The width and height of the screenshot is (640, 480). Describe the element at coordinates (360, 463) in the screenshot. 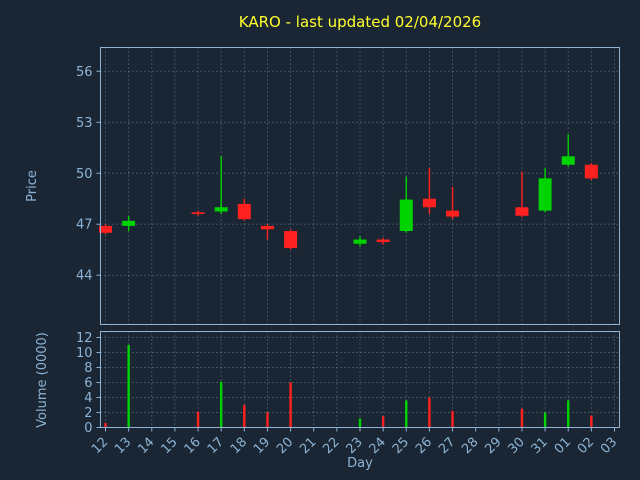

I see `x-axis-label: Day` at that location.